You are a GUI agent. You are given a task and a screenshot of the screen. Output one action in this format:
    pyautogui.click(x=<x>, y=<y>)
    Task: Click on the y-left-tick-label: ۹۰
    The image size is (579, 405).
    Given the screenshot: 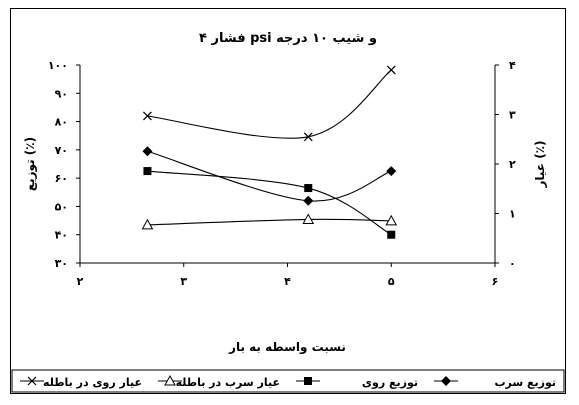 What is the action you would take?
    pyautogui.click(x=61, y=93)
    